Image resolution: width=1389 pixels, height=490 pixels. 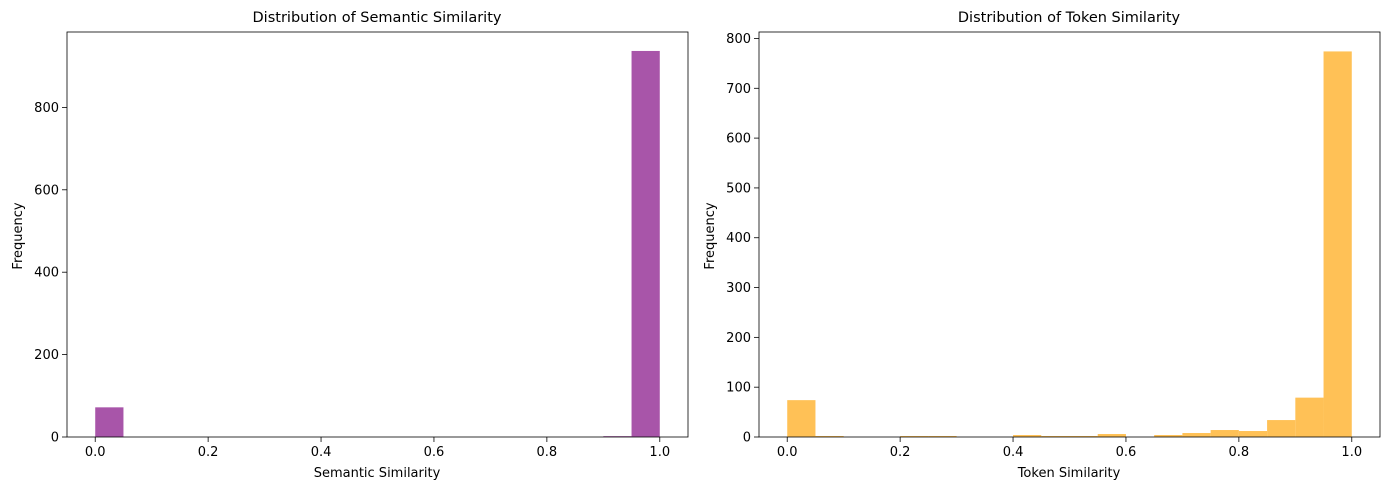 I want to click on x-axis-label: Token Similarity, so click(x=1069, y=473).